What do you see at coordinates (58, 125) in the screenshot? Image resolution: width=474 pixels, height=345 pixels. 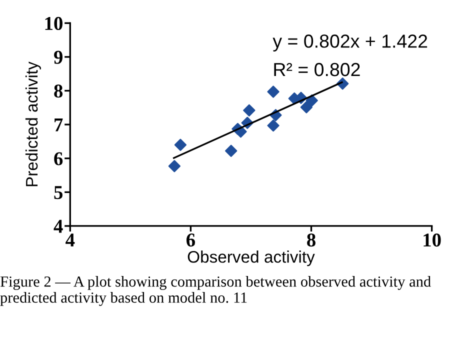 I see `y-tick-label: 7` at bounding box center [58, 125].